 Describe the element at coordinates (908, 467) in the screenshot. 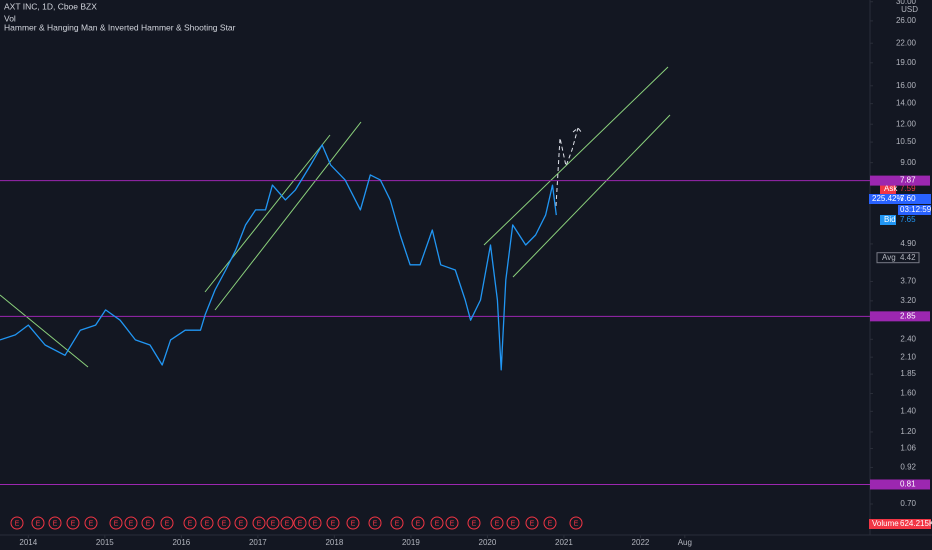

I see `y-tick-label: 0.92` at that location.